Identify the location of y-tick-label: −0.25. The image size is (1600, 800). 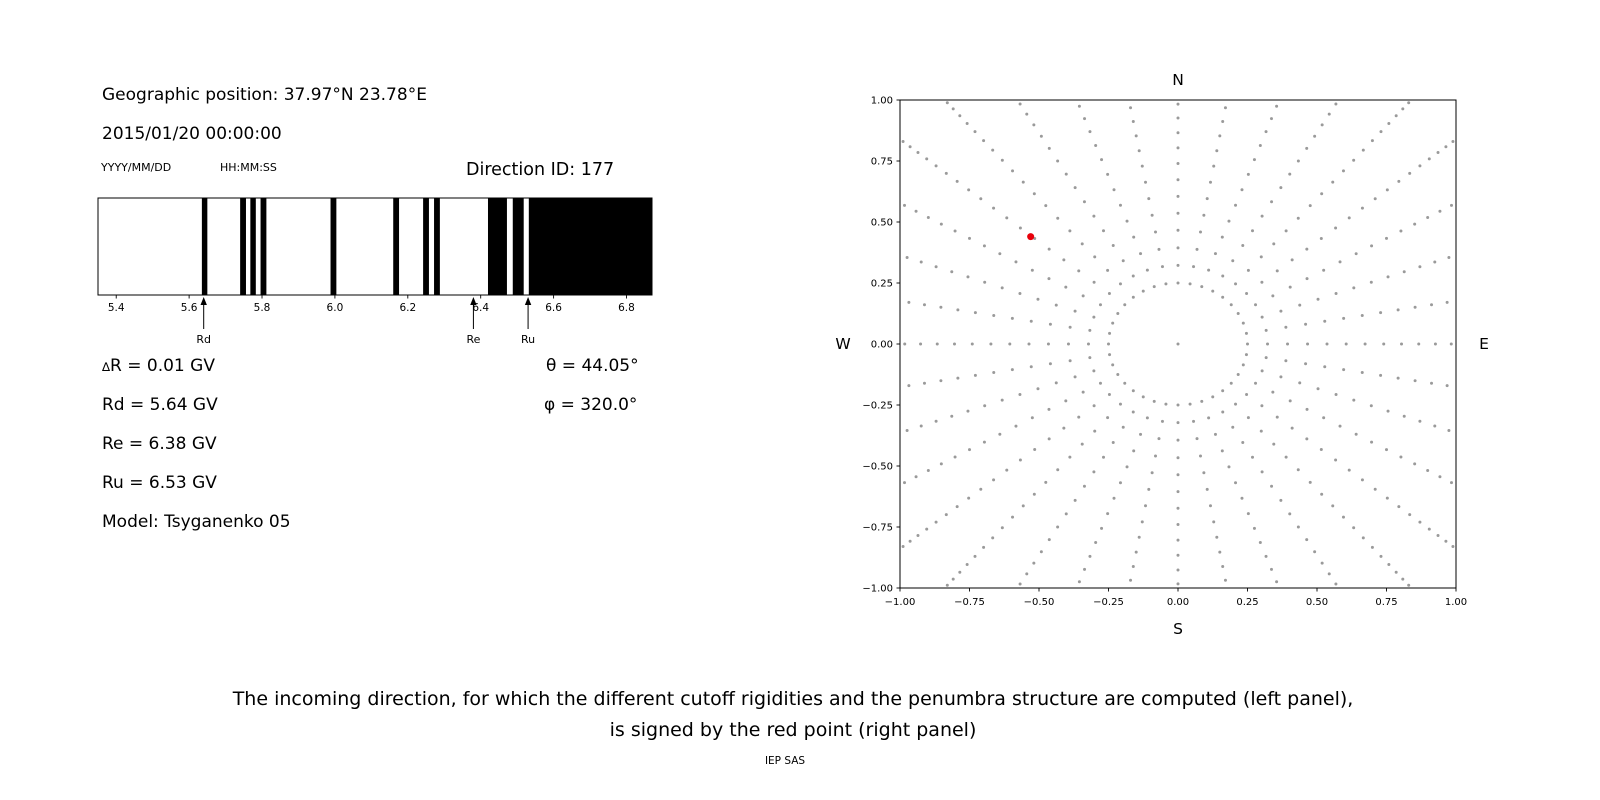
(877, 406).